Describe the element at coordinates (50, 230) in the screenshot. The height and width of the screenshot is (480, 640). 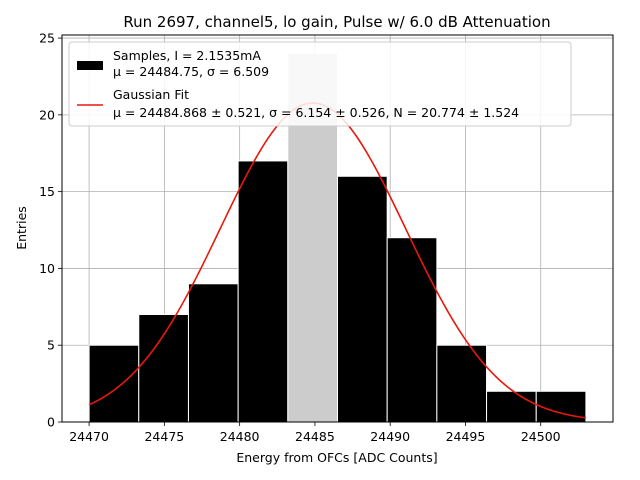
I see `y-axis-ticks: 0 5 10 15 20 25` at that location.